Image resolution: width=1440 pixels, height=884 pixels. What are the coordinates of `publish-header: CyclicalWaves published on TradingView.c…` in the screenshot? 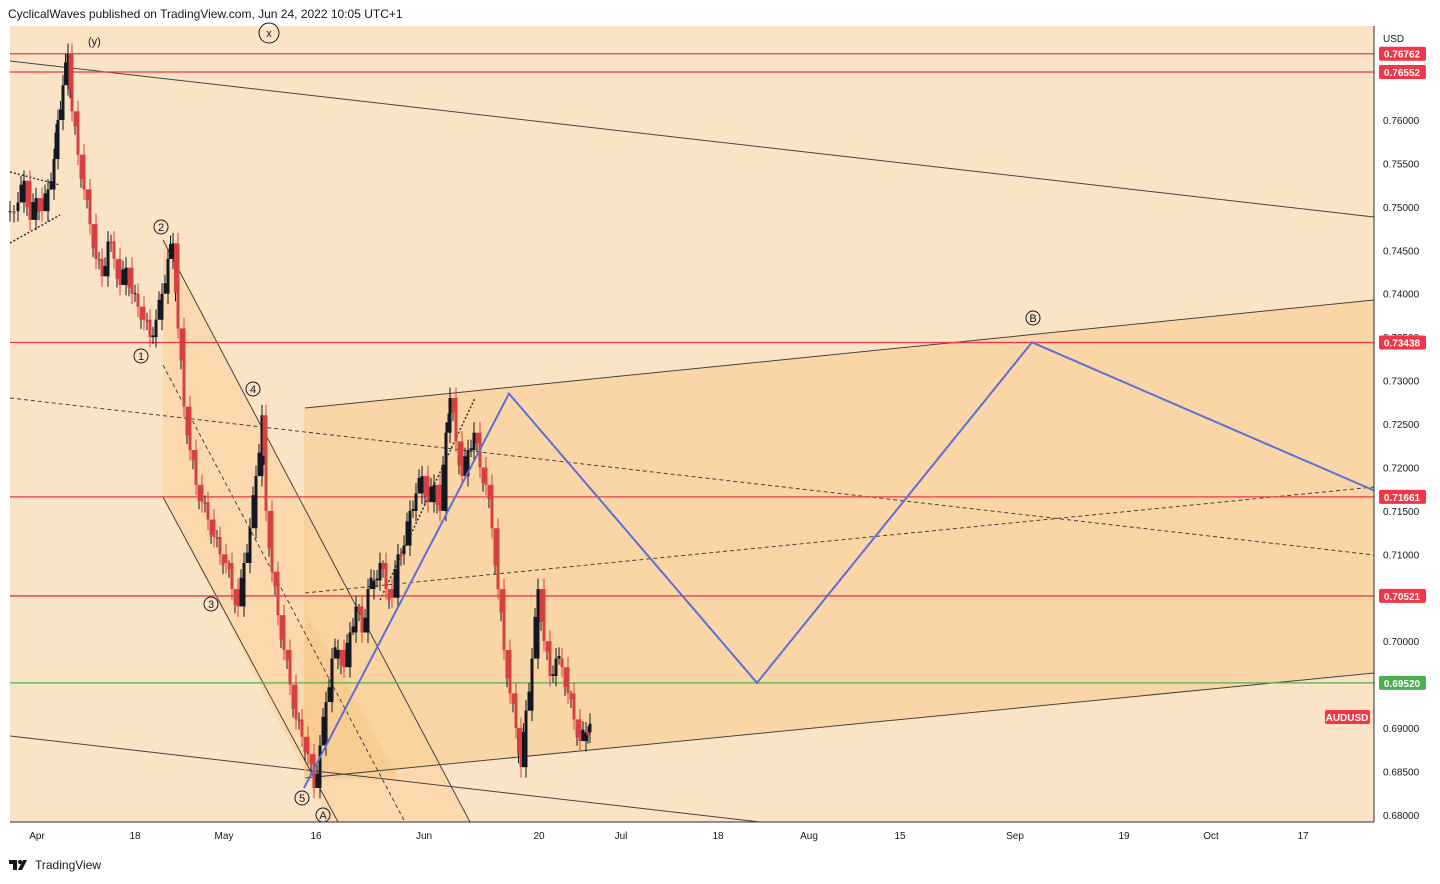 It's located at (205, 14).